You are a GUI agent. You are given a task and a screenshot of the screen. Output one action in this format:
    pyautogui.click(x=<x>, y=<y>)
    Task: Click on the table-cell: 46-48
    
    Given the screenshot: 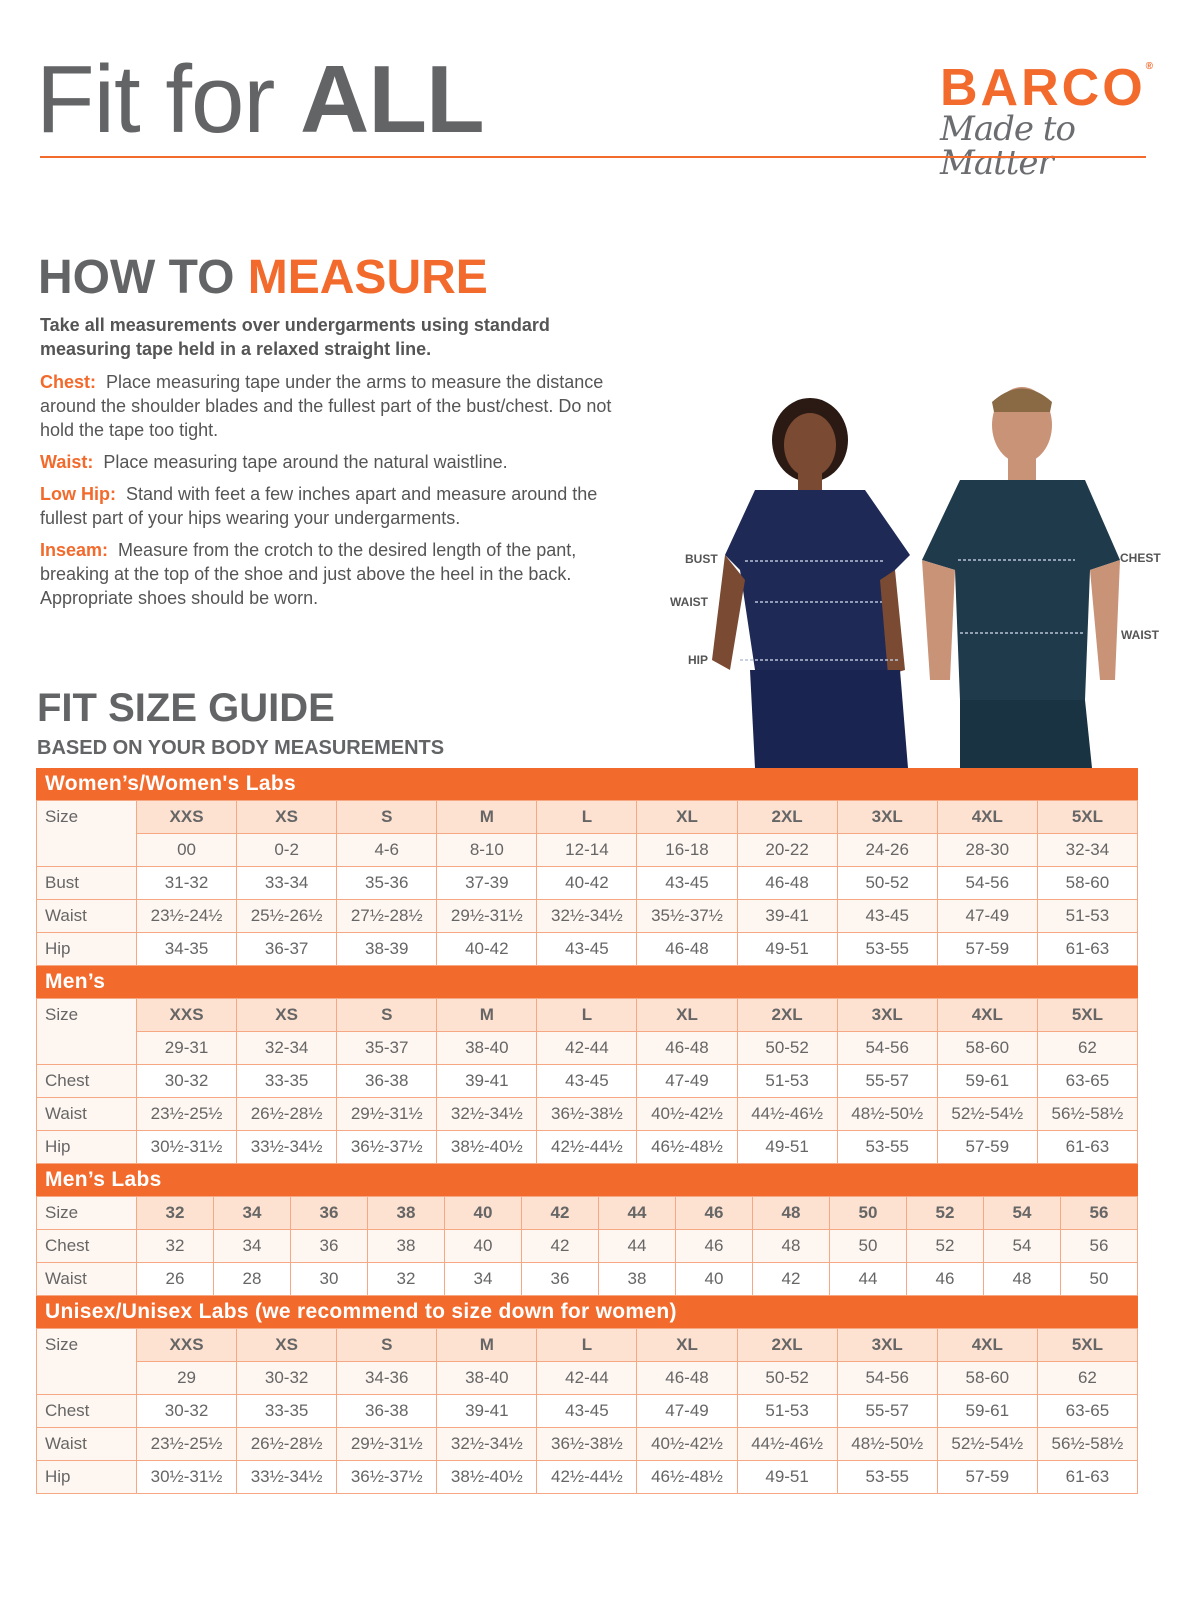 What is the action you would take?
    pyautogui.click(x=687, y=949)
    